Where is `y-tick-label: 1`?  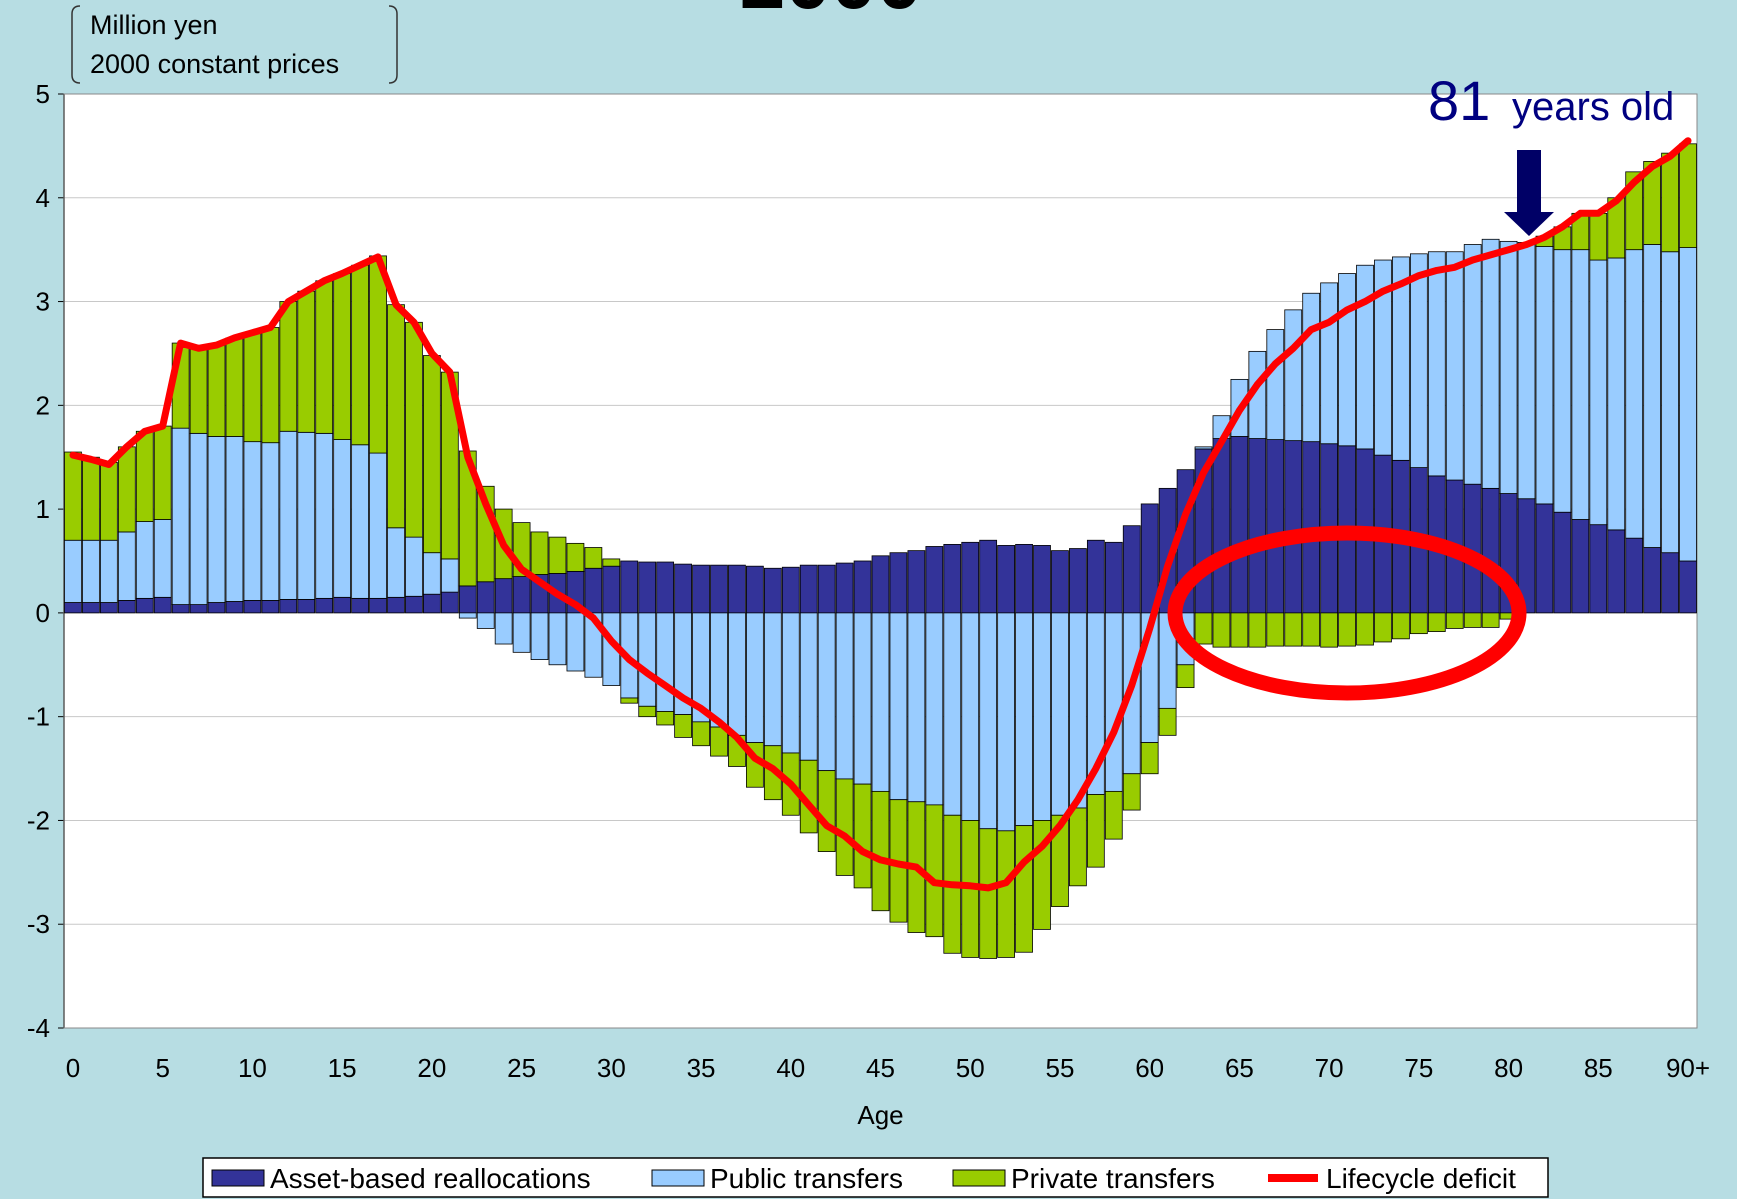
y-tick-label: 1 is located at coordinates (43, 509).